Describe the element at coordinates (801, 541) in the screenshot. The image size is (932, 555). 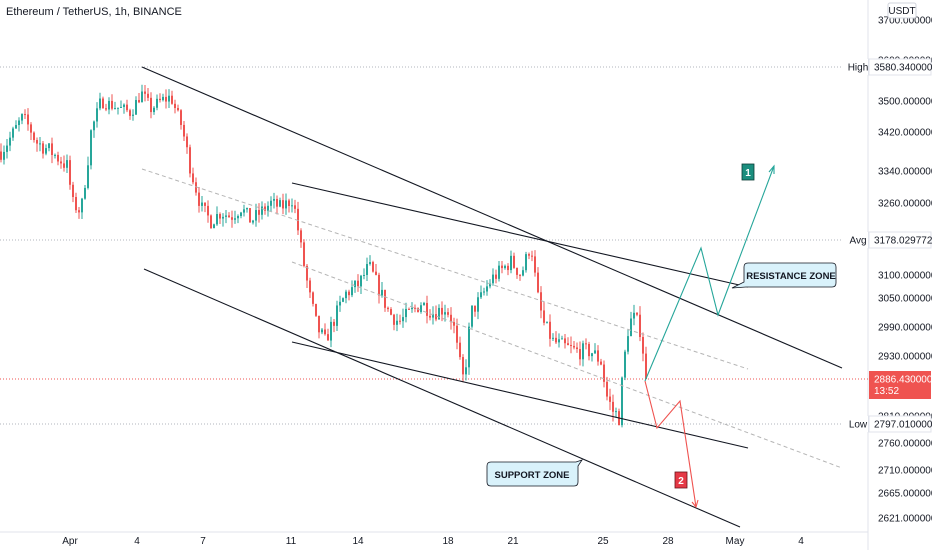
I see `time-tick-label: 4` at that location.